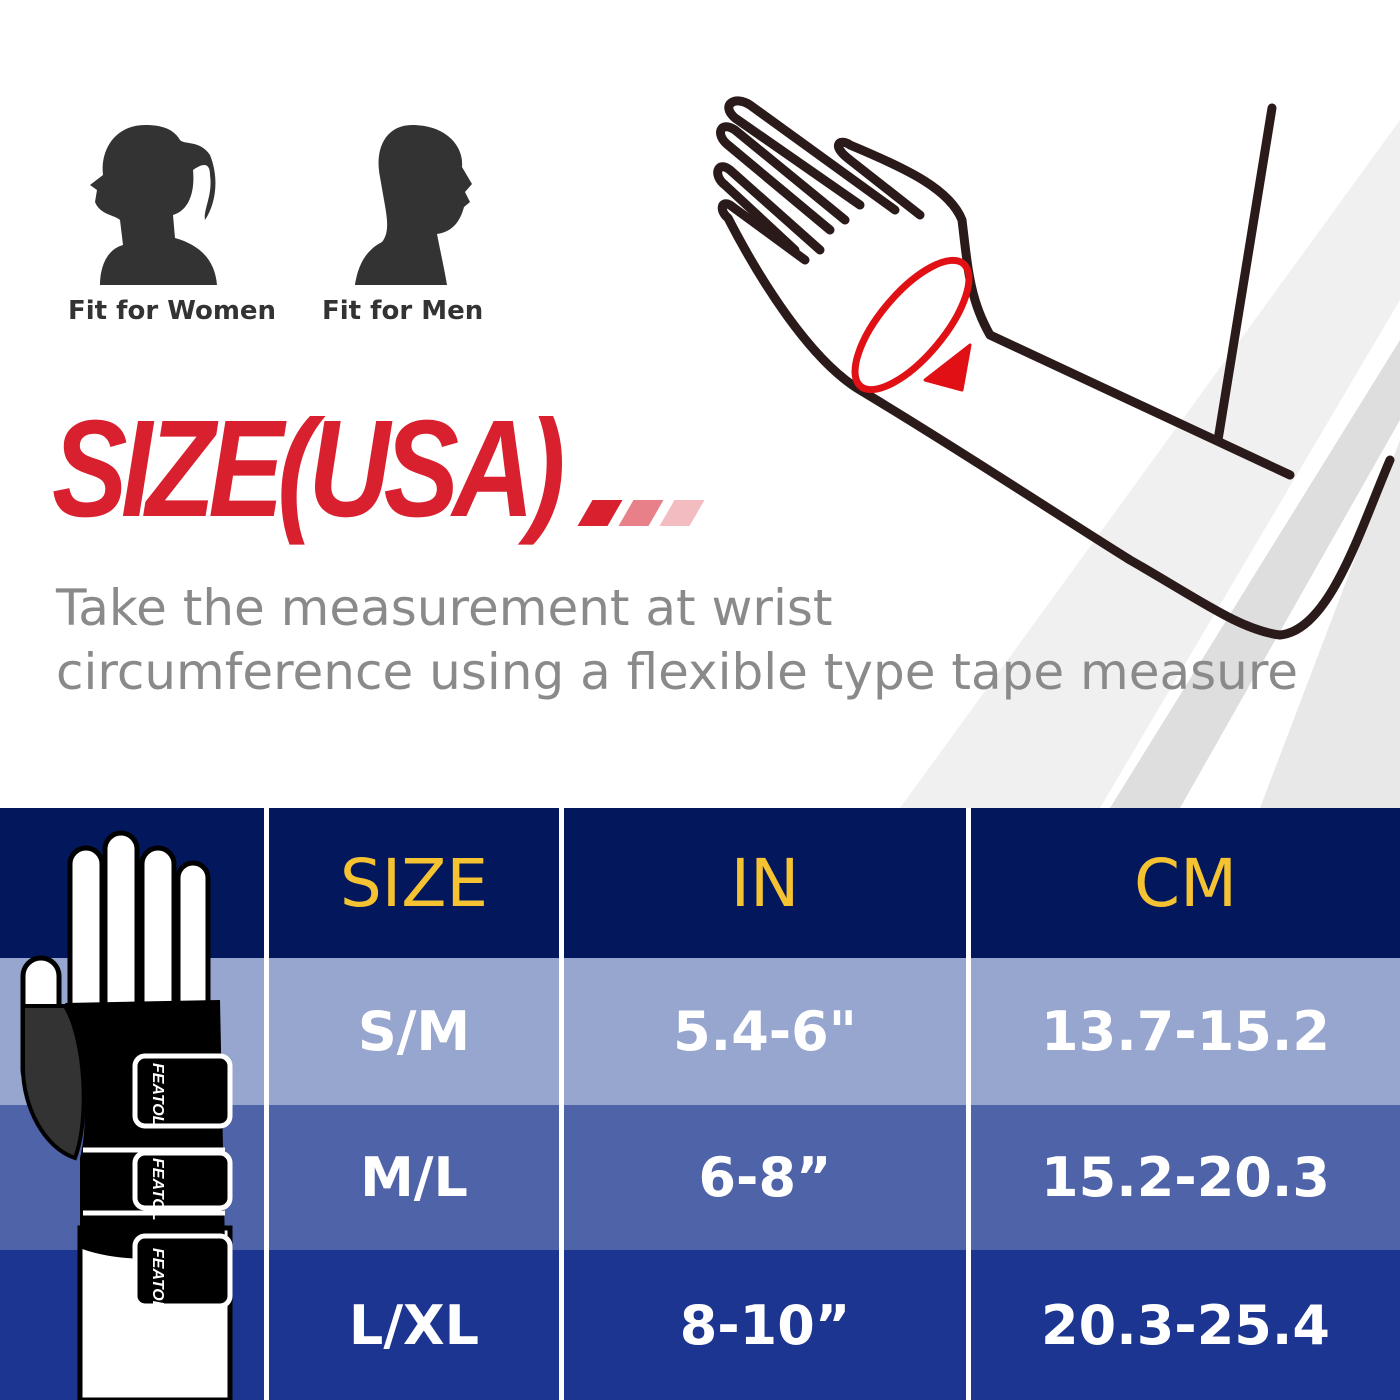 The width and height of the screenshot is (1400, 1400). Describe the element at coordinates (1185, 883) in the screenshot. I see `header-cm: CM` at that location.